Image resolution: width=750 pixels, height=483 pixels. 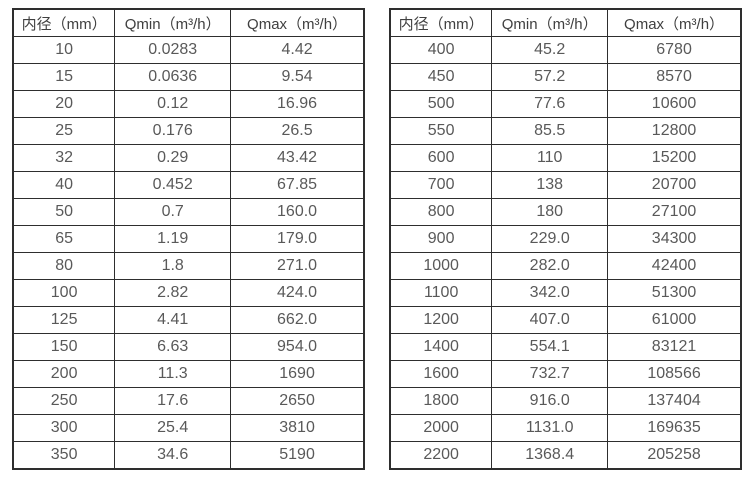 What do you see at coordinates (441, 104) in the screenshot?
I see `table-cell: 500` at bounding box center [441, 104].